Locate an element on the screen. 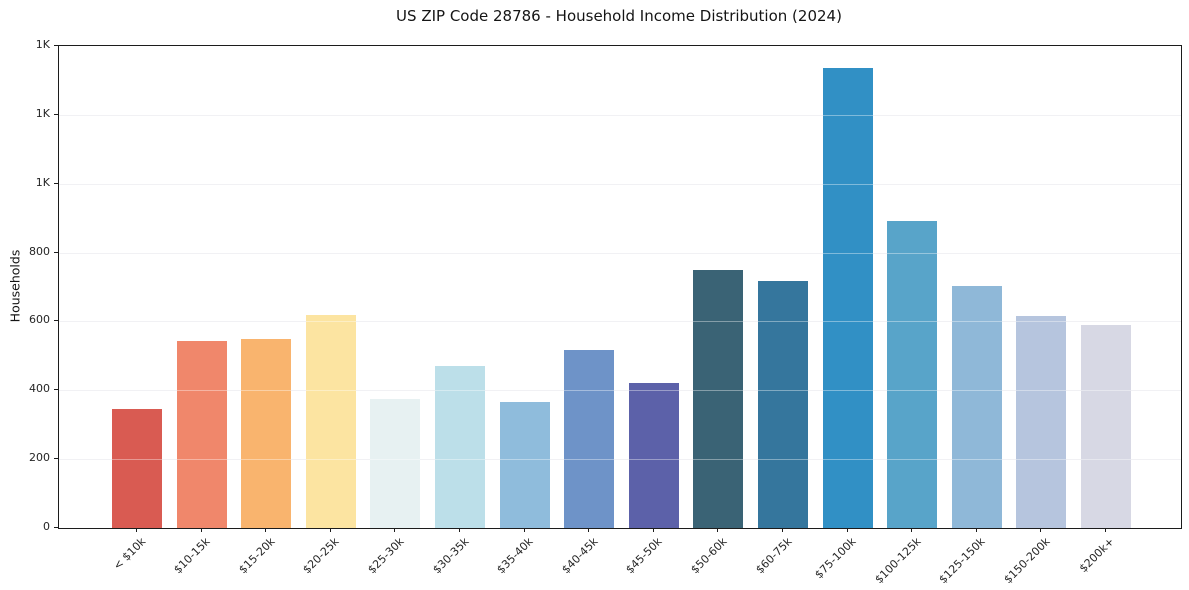 Image resolution: width=1189 pixels, height=590 pixels. x-tick-label: $35-40k is located at coordinates (515, 556).